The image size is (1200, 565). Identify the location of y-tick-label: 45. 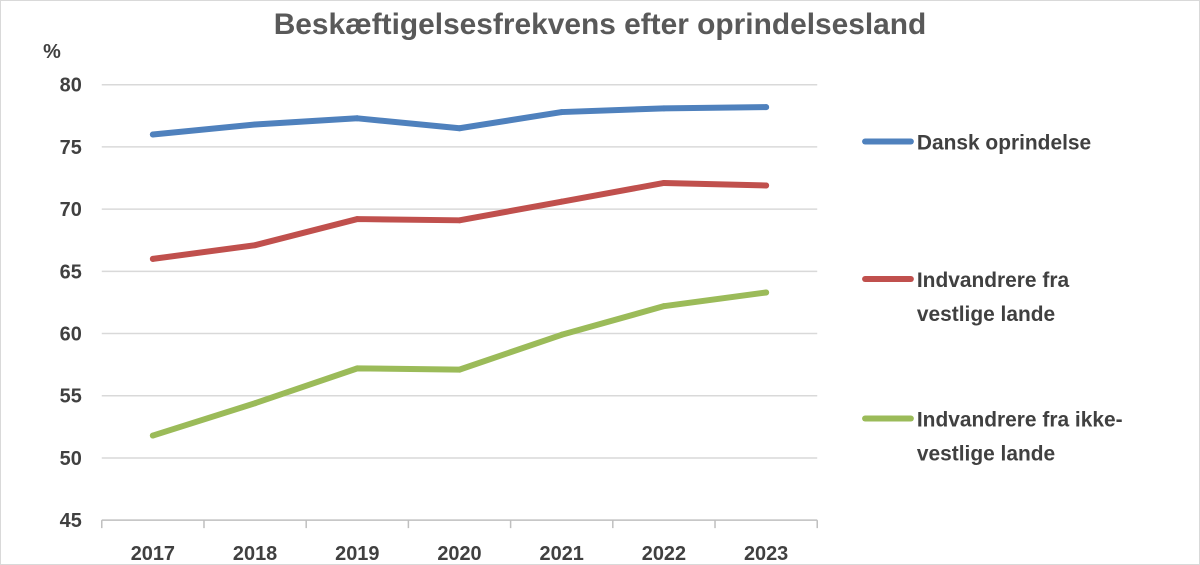
(71, 521).